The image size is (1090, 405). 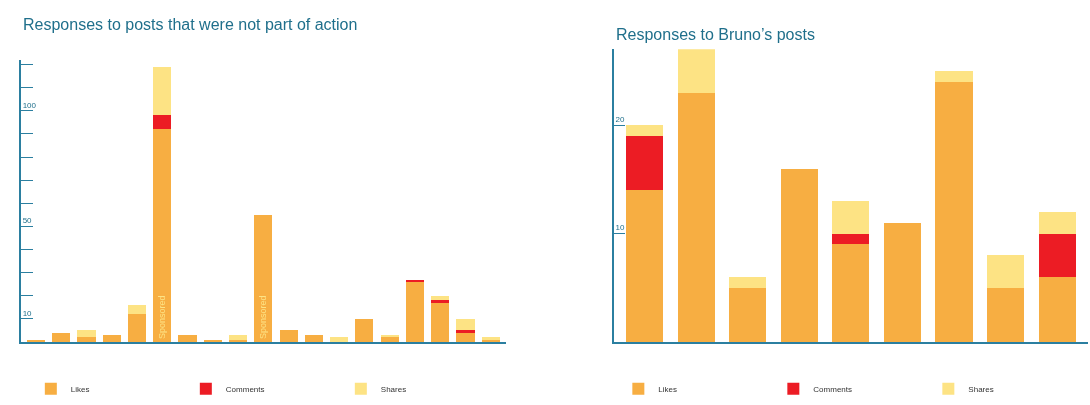 What do you see at coordinates (715, 34) in the screenshot?
I see `chart-title: Responses to Bruno’s posts` at bounding box center [715, 34].